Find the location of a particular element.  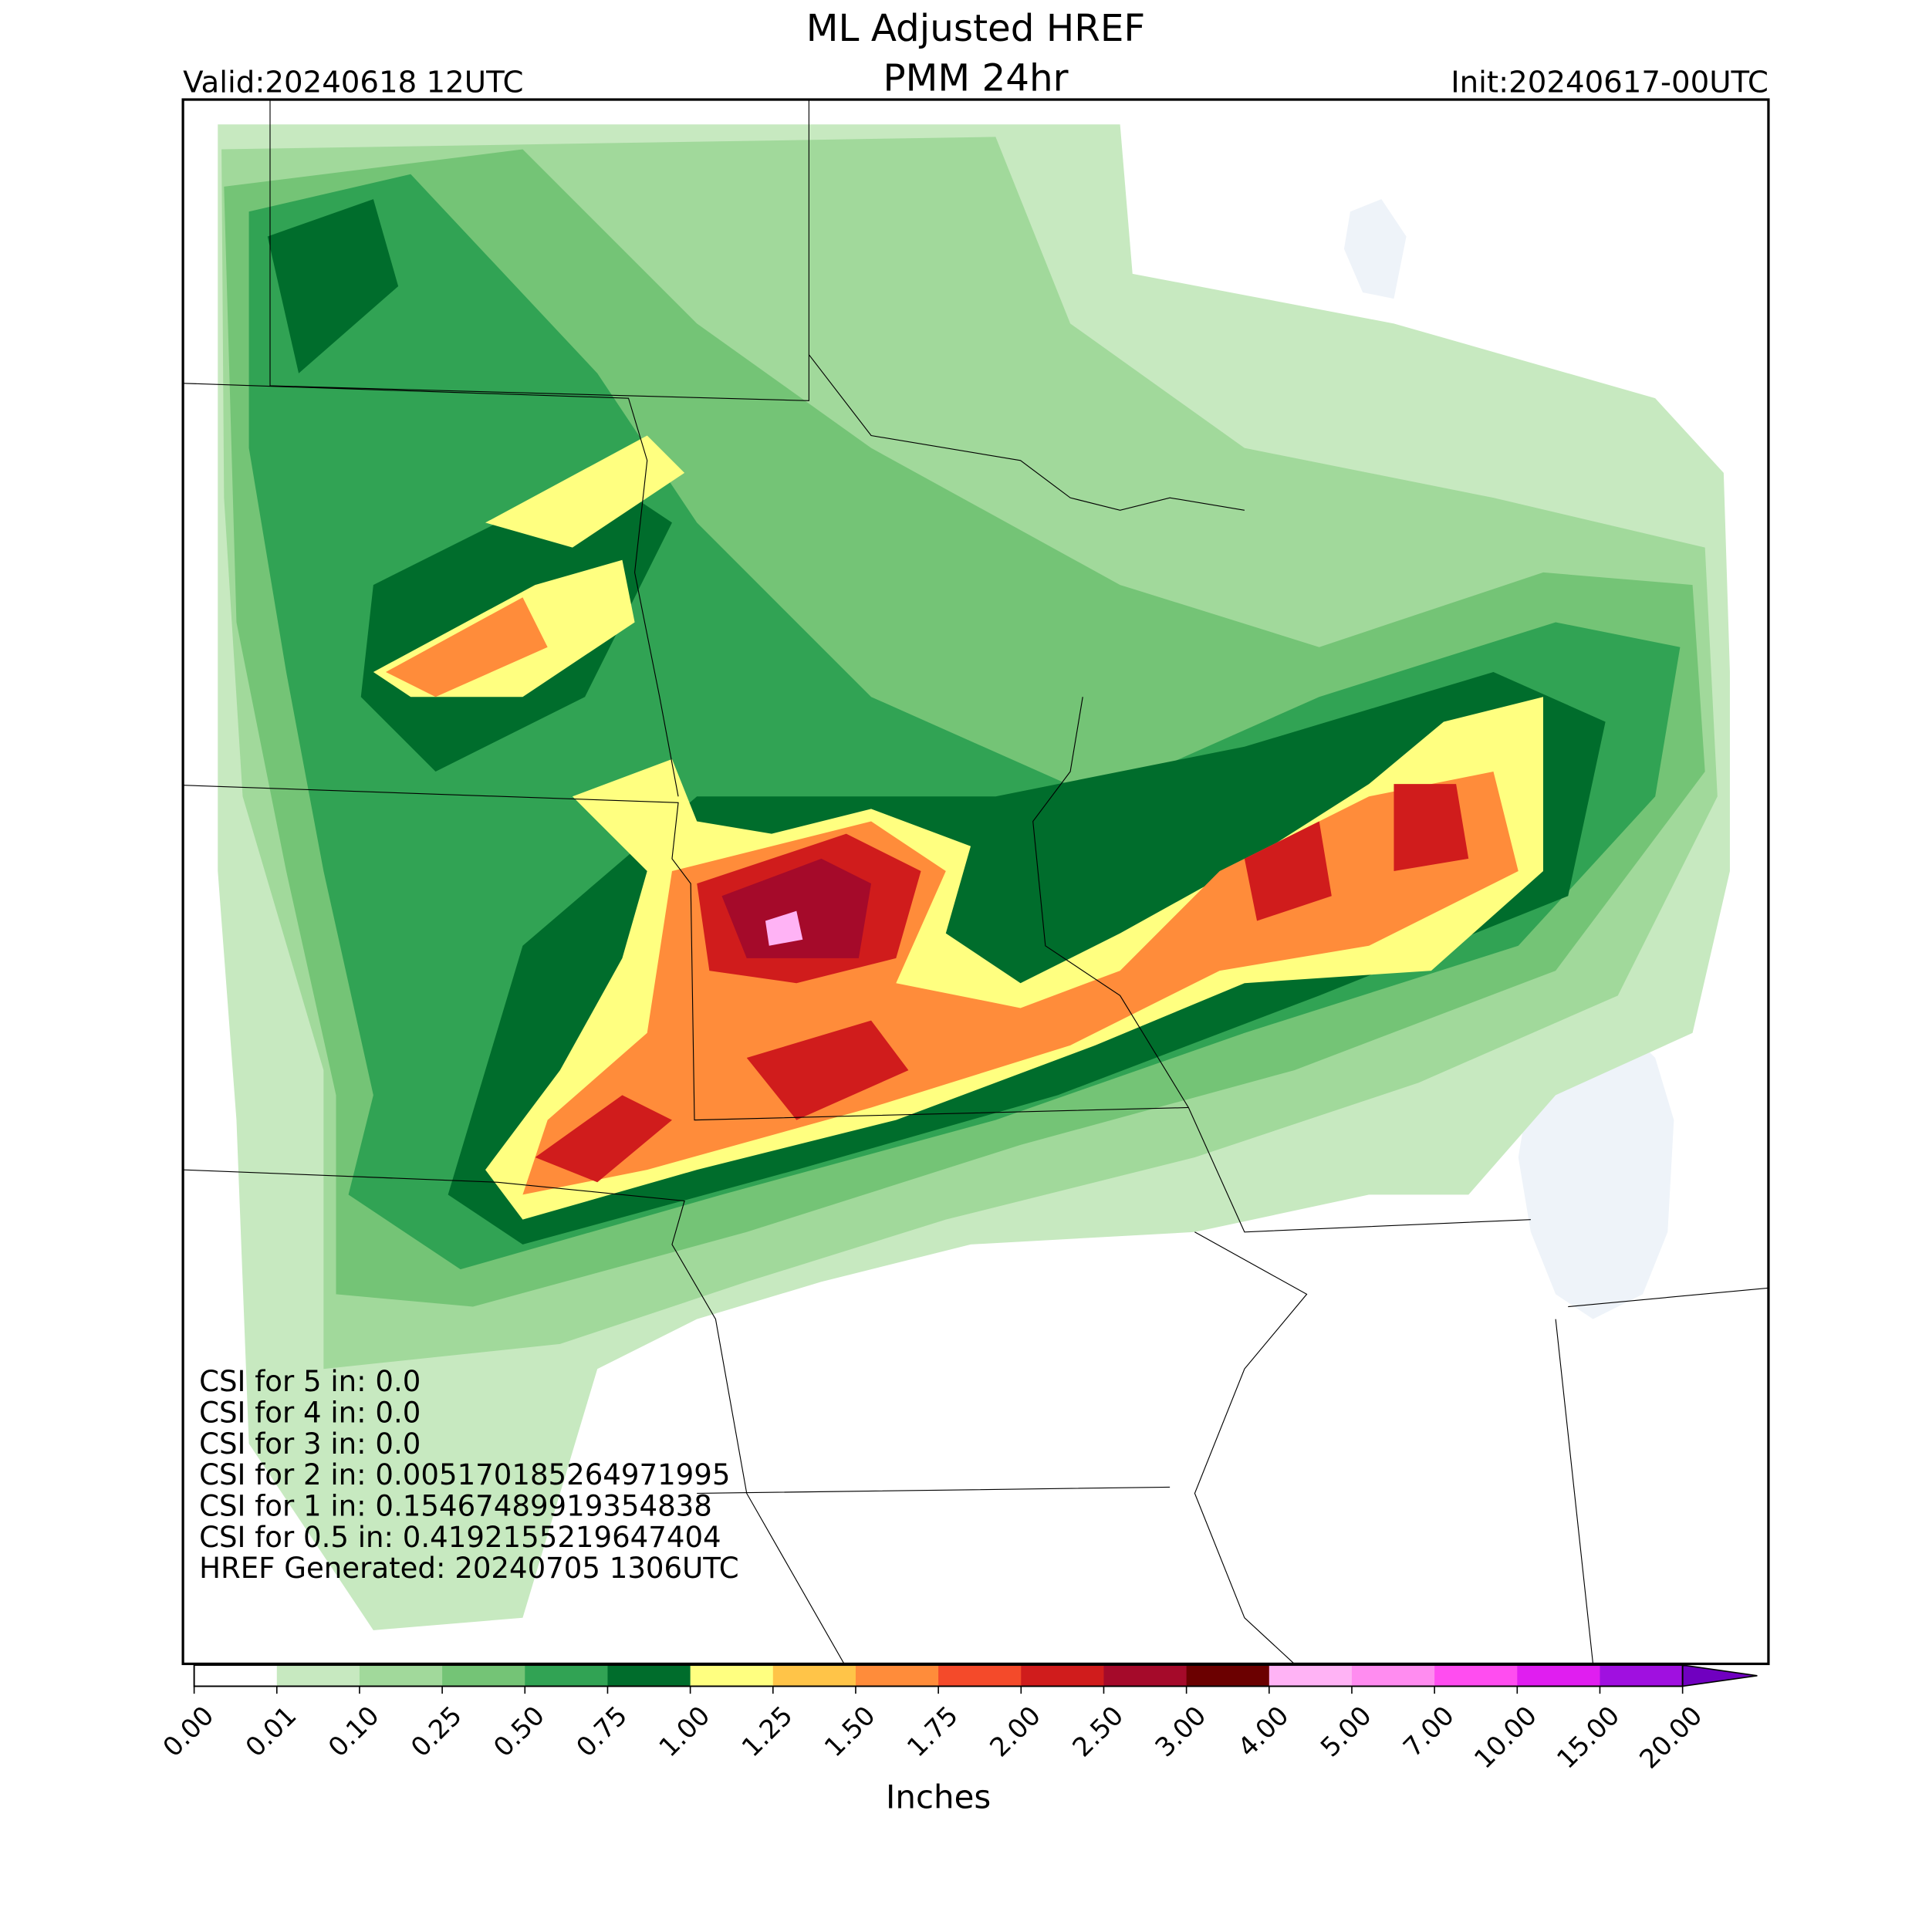

title: PMM 24hr is located at coordinates (975, 78).